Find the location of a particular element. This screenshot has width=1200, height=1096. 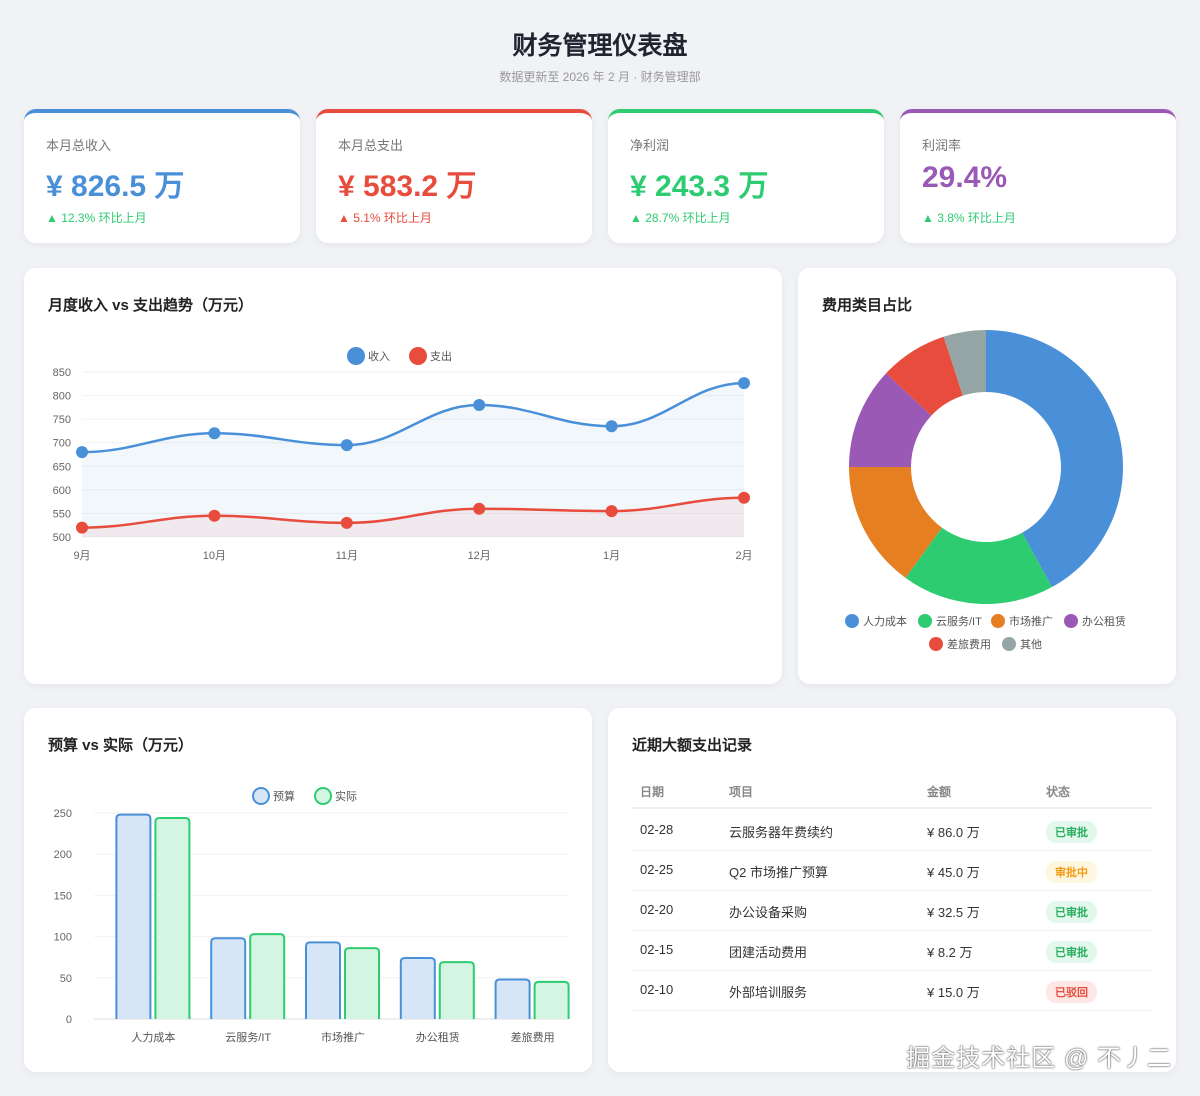

cell-item: 团建活动费用 is located at coordinates (768, 952).